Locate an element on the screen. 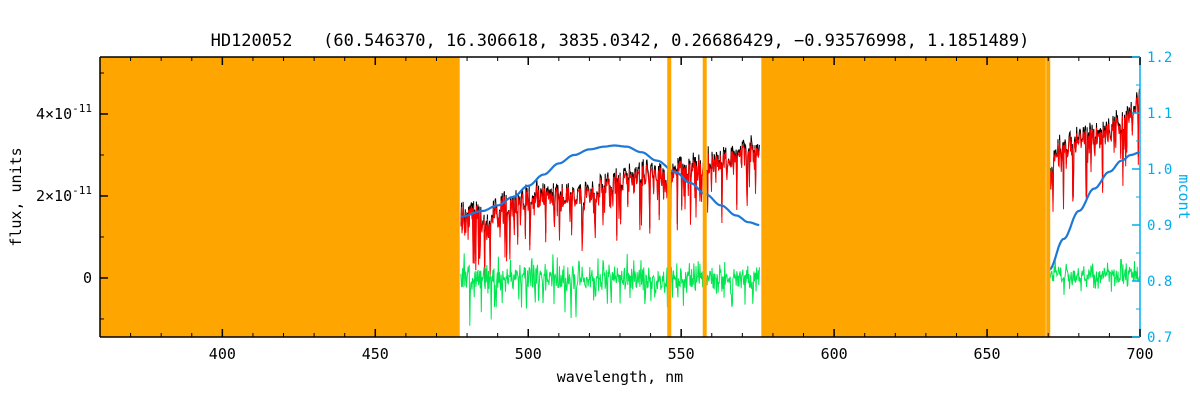  flux-tick-label: 4×10⁻¹¹ is located at coordinates (64, 112).